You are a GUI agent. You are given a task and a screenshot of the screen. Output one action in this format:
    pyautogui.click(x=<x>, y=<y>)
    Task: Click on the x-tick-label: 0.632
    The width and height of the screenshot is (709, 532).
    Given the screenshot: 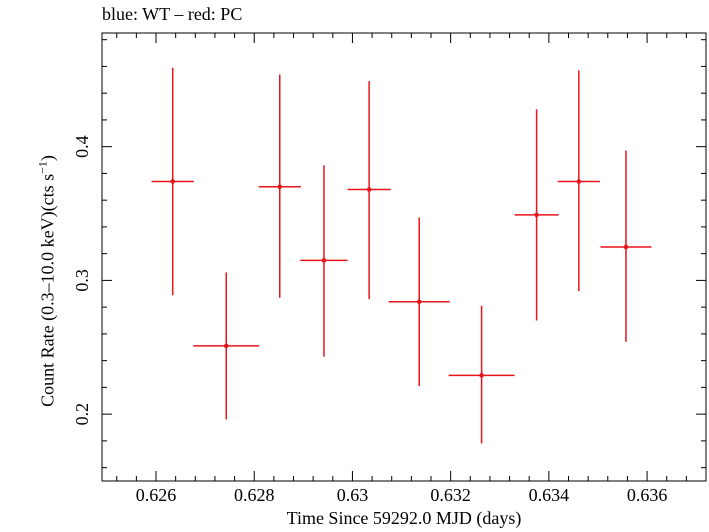 What is the action you would take?
    pyautogui.click(x=450, y=495)
    